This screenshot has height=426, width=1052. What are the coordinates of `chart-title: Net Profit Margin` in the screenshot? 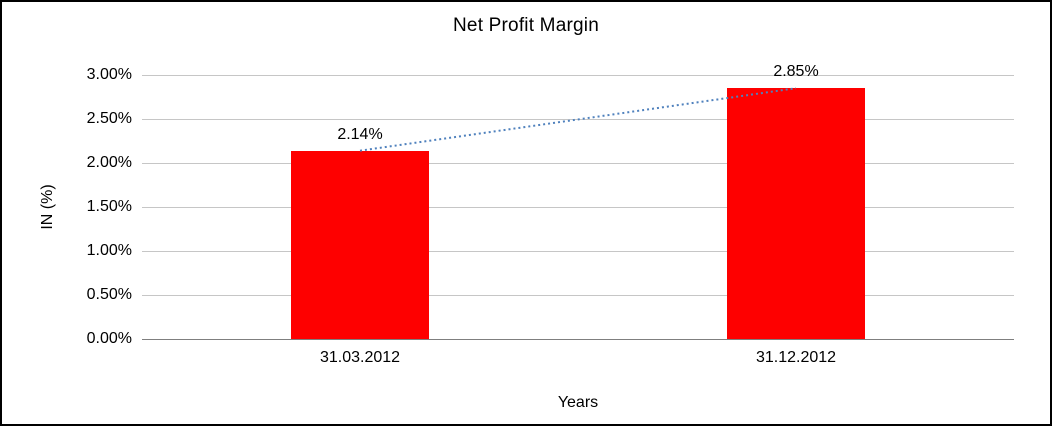 It's located at (526, 25).